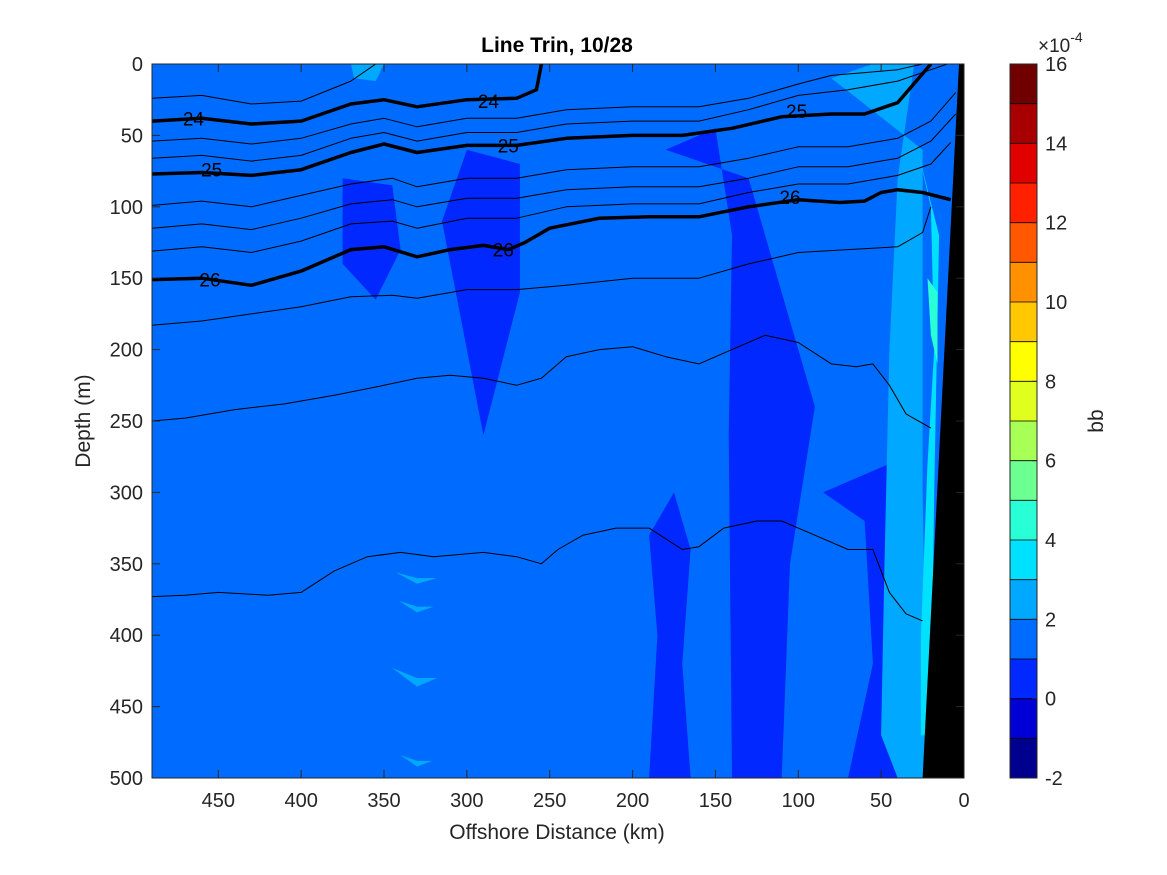 Image resolution: width=1167 pixels, height=875 pixels. What do you see at coordinates (489, 102) in the screenshot?
I see `contour-label-1: 24` at bounding box center [489, 102].